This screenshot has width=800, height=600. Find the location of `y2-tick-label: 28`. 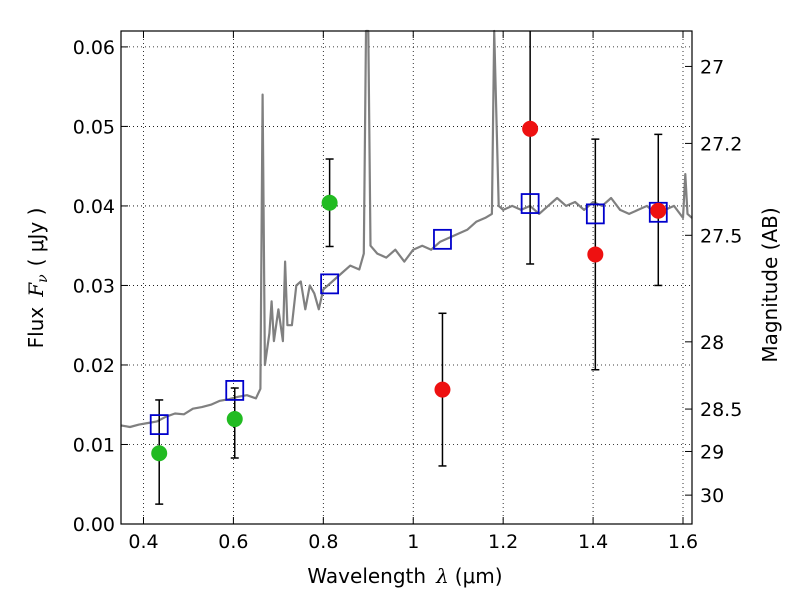

y2-tick-label: 28 is located at coordinates (712, 343).